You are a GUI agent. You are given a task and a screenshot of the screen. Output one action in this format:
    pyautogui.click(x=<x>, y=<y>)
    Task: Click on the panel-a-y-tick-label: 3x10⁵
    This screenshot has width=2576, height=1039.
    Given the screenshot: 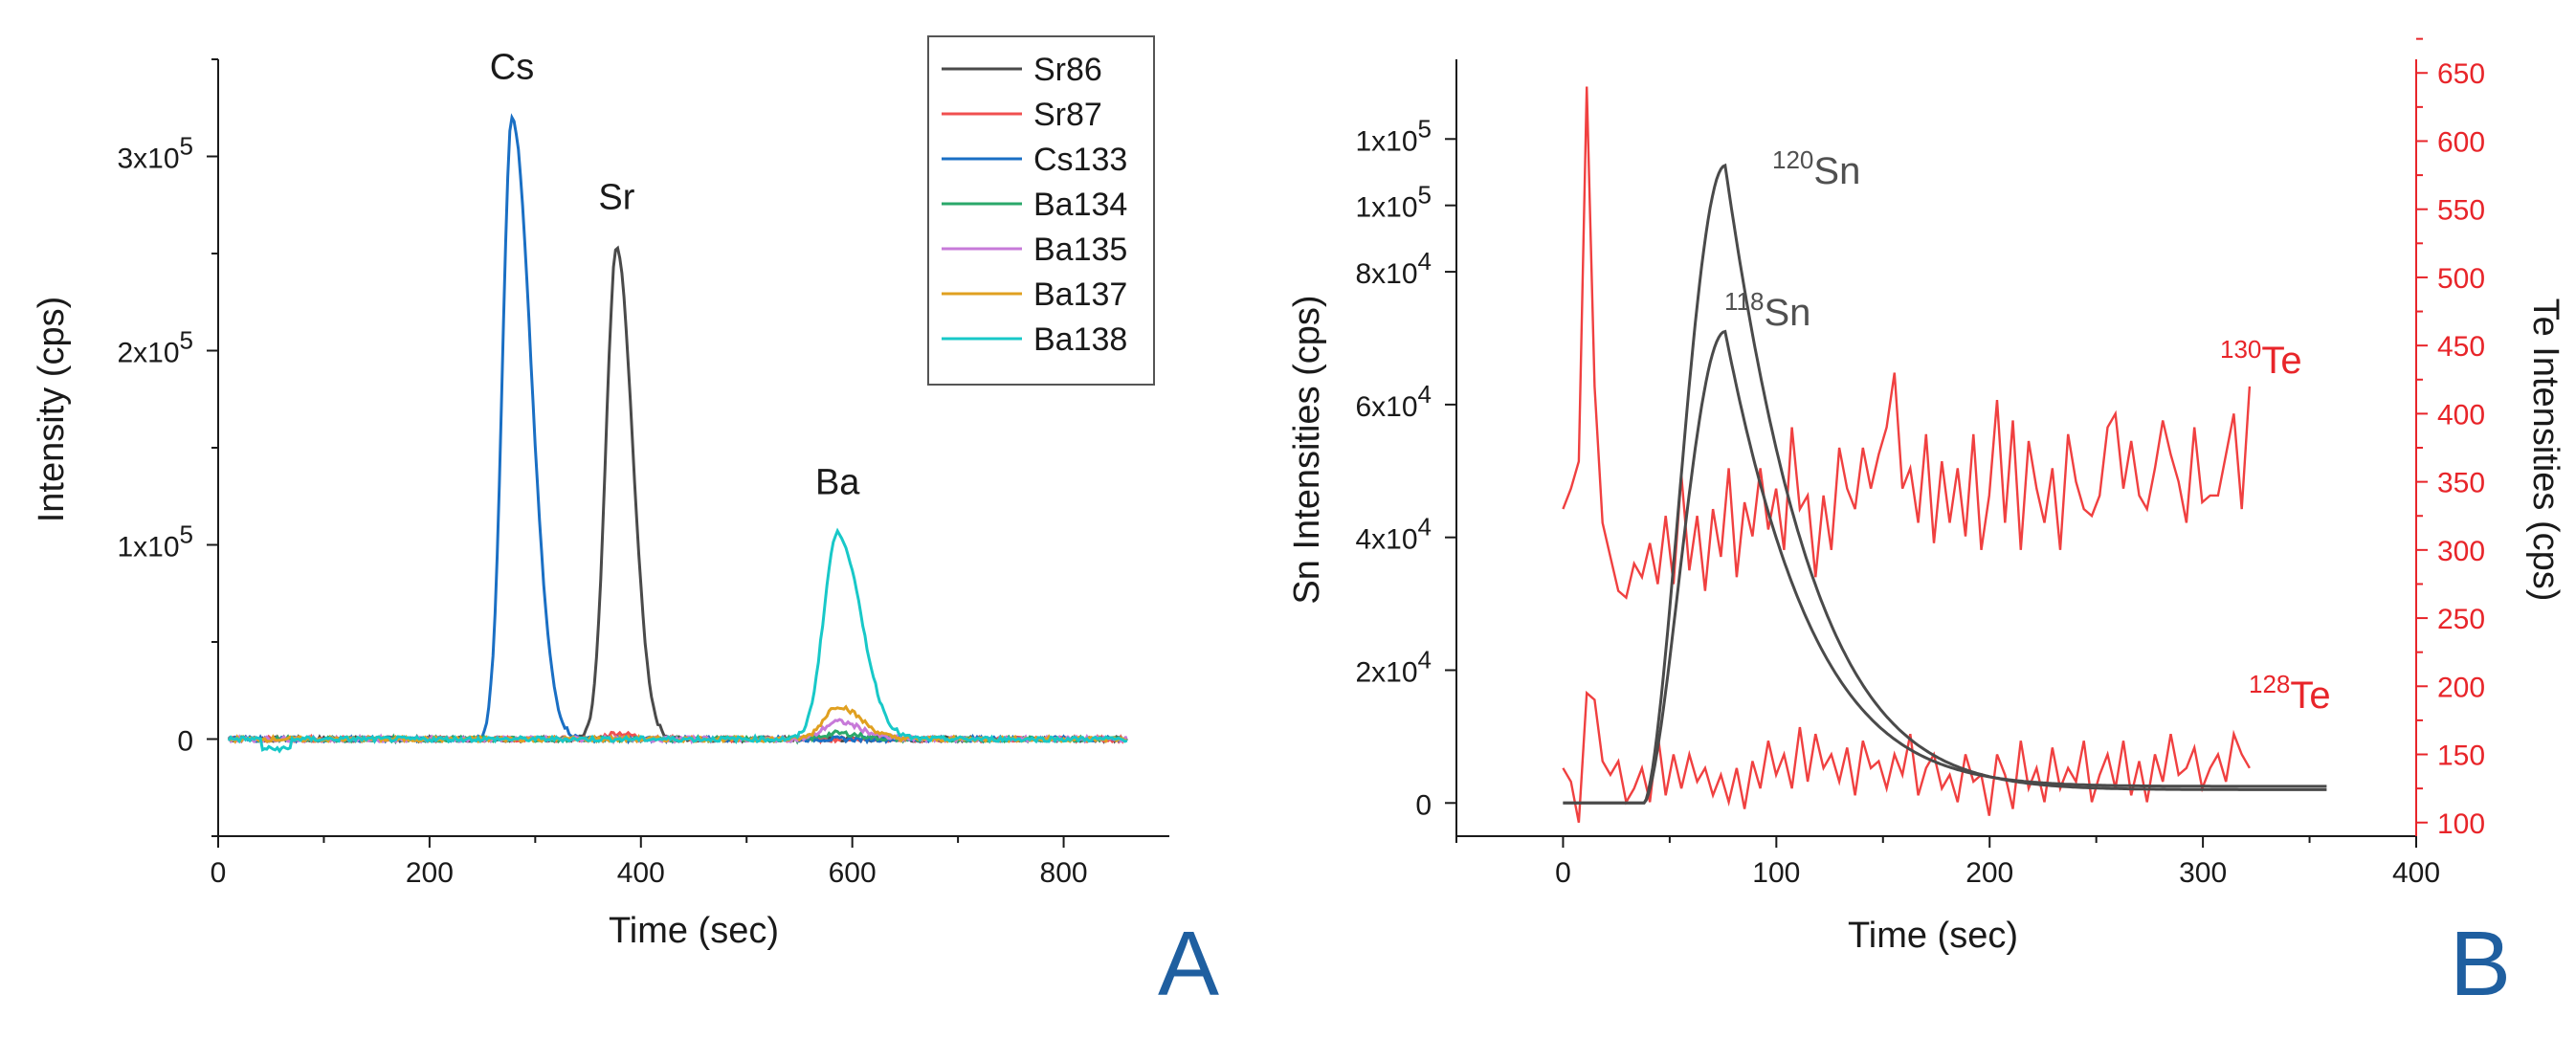 What is the action you would take?
    pyautogui.click(x=155, y=153)
    